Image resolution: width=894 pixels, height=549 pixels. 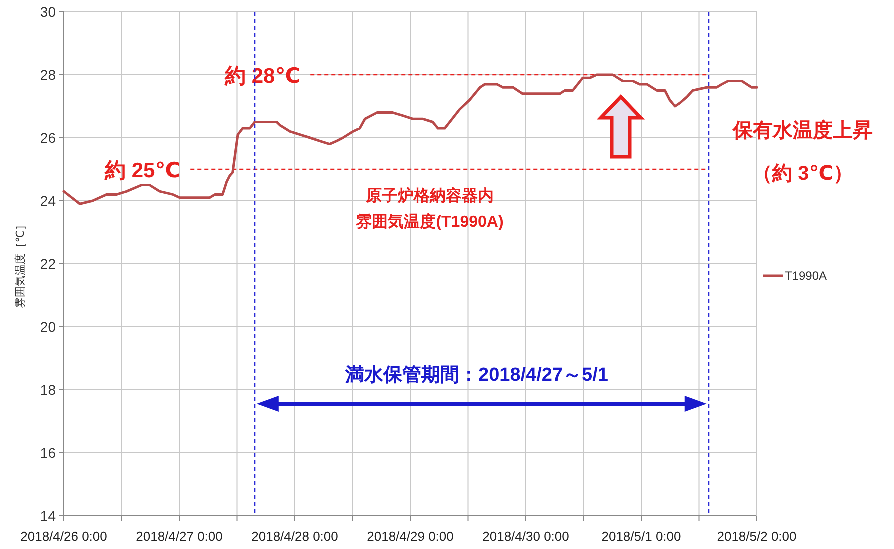 I want to click on ref-line-label: 約 25℃, so click(x=142, y=171).